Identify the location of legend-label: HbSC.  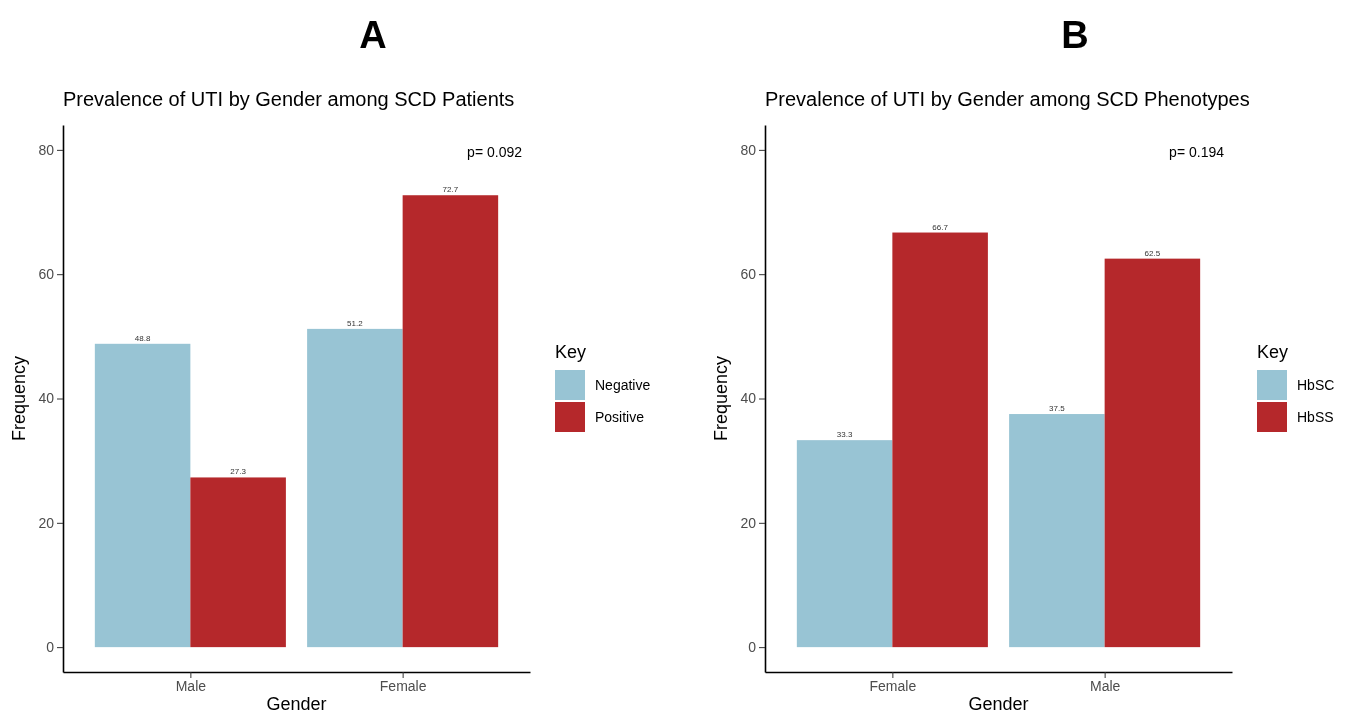
(1316, 385).